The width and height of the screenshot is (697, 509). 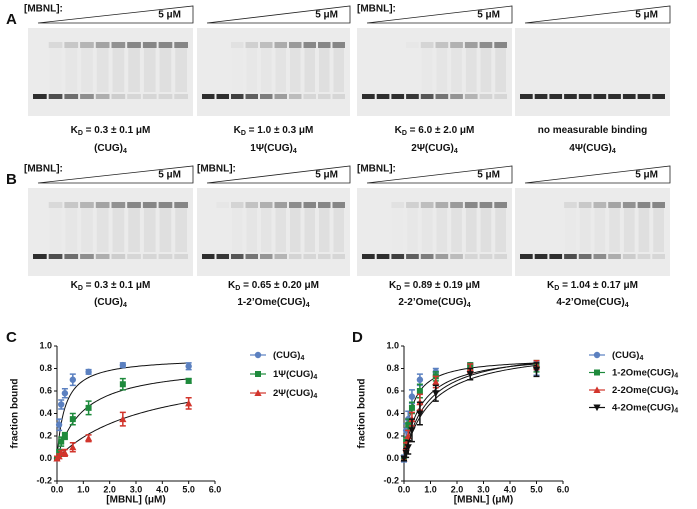 What do you see at coordinates (645, 408) in the screenshot?
I see `legend-label: 4-2Ome(CUG)4` at bounding box center [645, 408].